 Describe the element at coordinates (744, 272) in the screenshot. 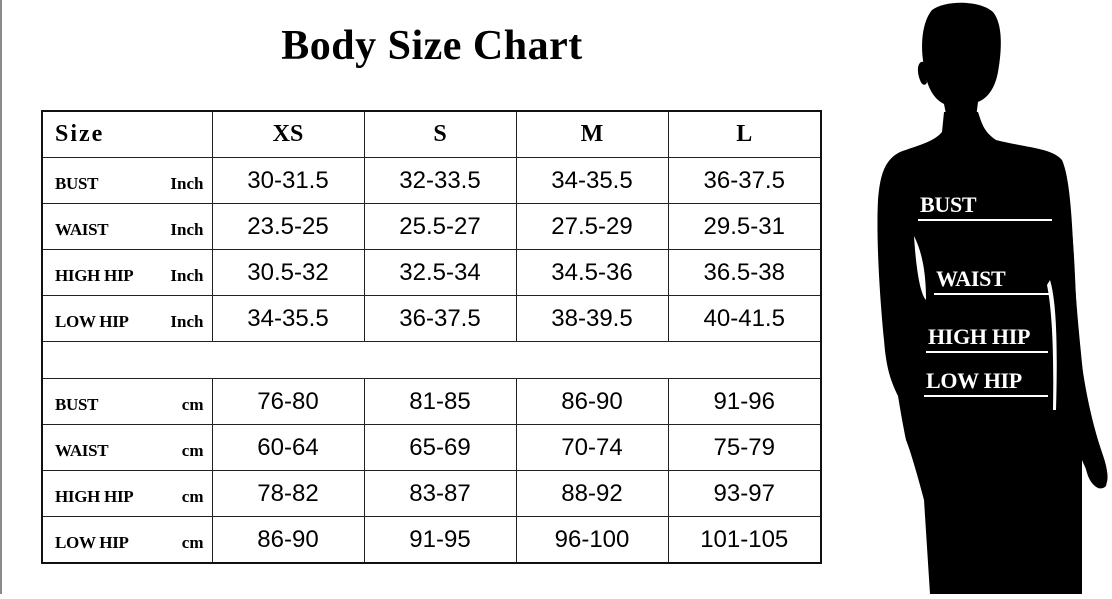

I see `table-cell: 36.5-38` at that location.